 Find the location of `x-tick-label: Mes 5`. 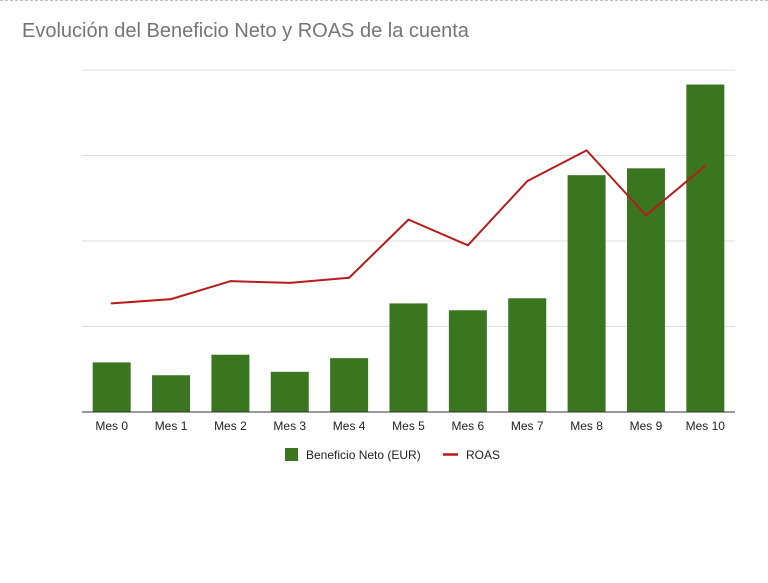

x-tick-label: Mes 5 is located at coordinates (408, 426).